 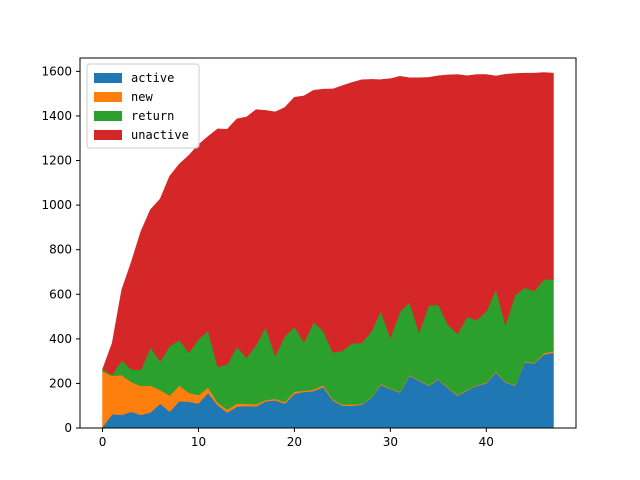 I want to click on legend-label-return: return, so click(x=152, y=116).